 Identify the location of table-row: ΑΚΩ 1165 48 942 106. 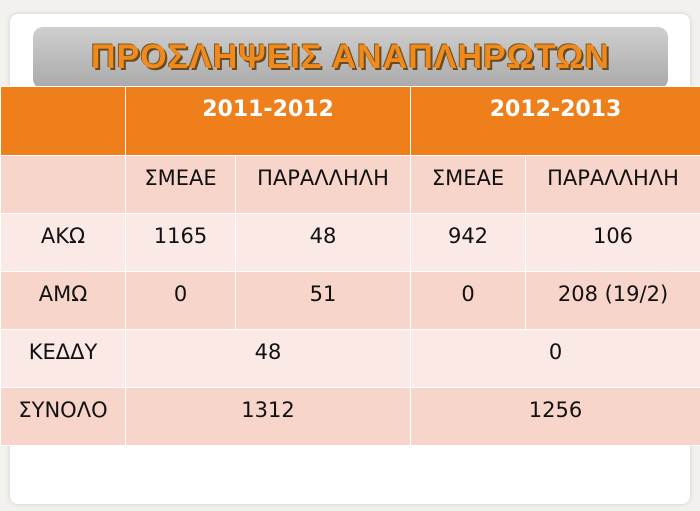
(350, 242).